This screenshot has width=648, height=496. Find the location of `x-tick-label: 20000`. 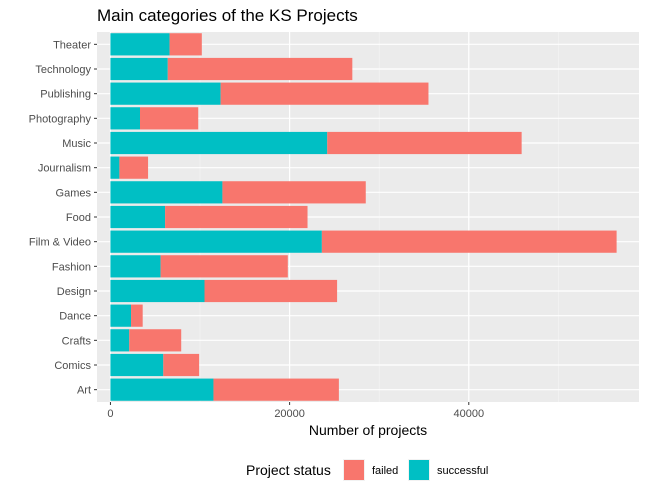

x-tick-label: 20000 is located at coordinates (289, 414).